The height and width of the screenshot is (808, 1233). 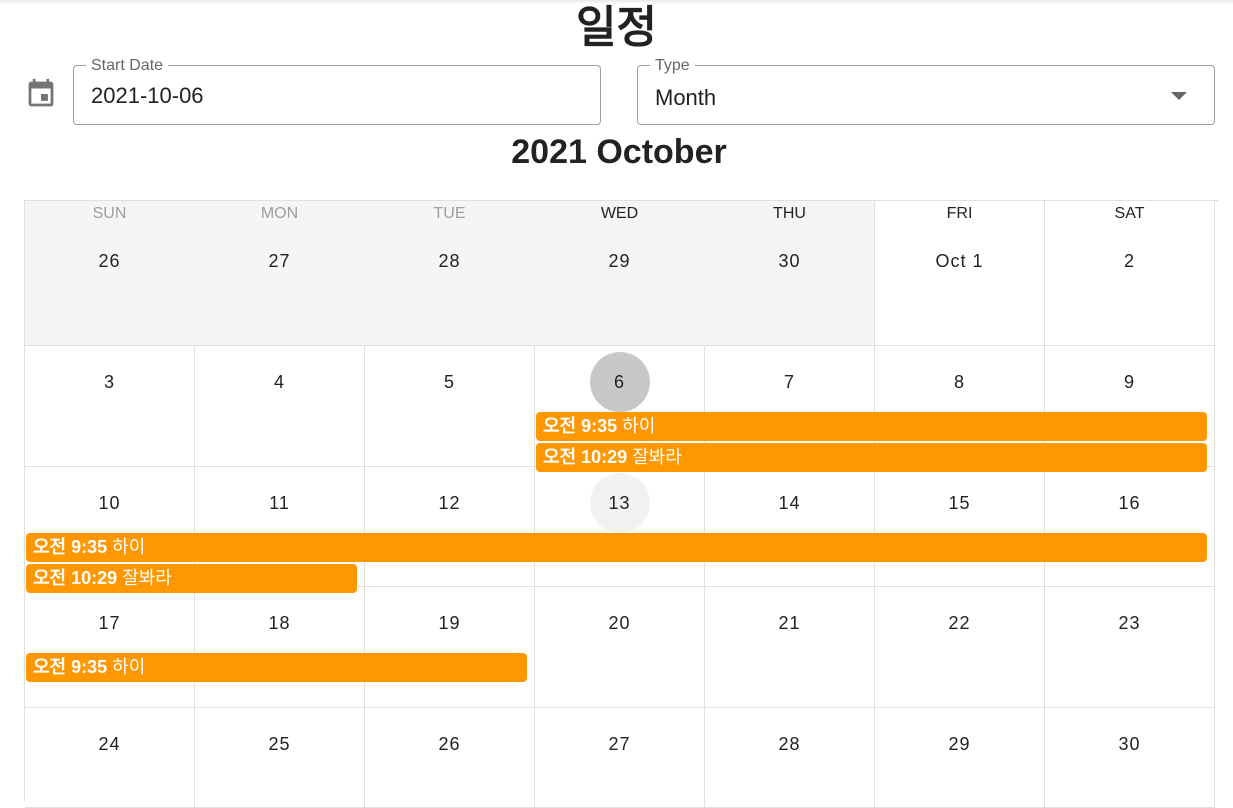 I want to click on day-number: 22, so click(x=959, y=623).